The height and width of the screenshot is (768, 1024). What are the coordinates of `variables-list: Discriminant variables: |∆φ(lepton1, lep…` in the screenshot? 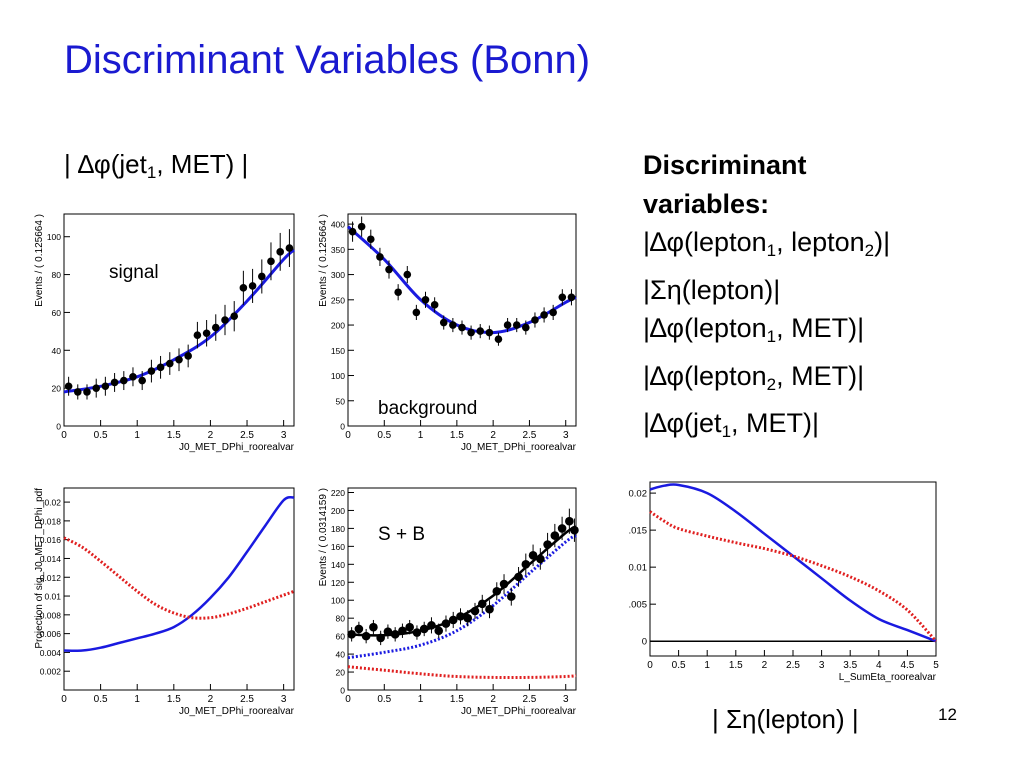 It's located at (766, 299).